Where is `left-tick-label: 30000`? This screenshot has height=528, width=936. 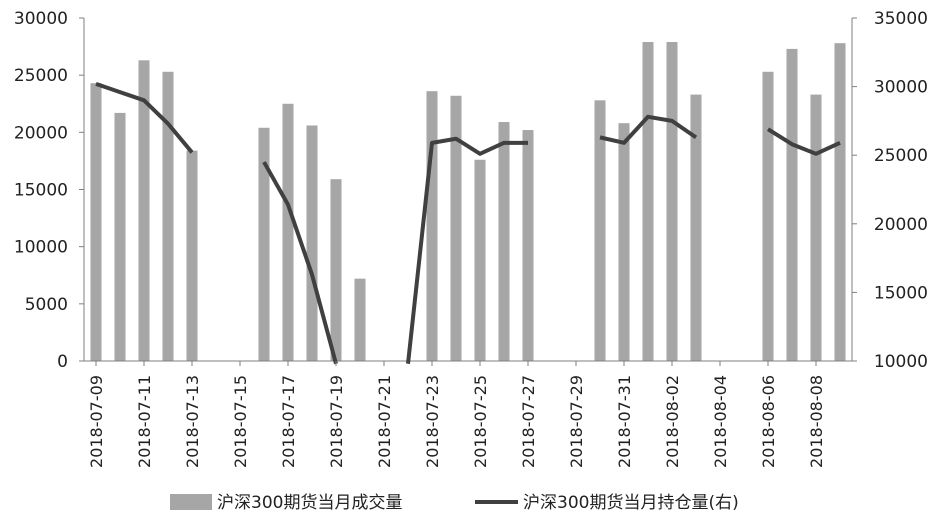
left-tick-label: 30000 is located at coordinates (41, 19).